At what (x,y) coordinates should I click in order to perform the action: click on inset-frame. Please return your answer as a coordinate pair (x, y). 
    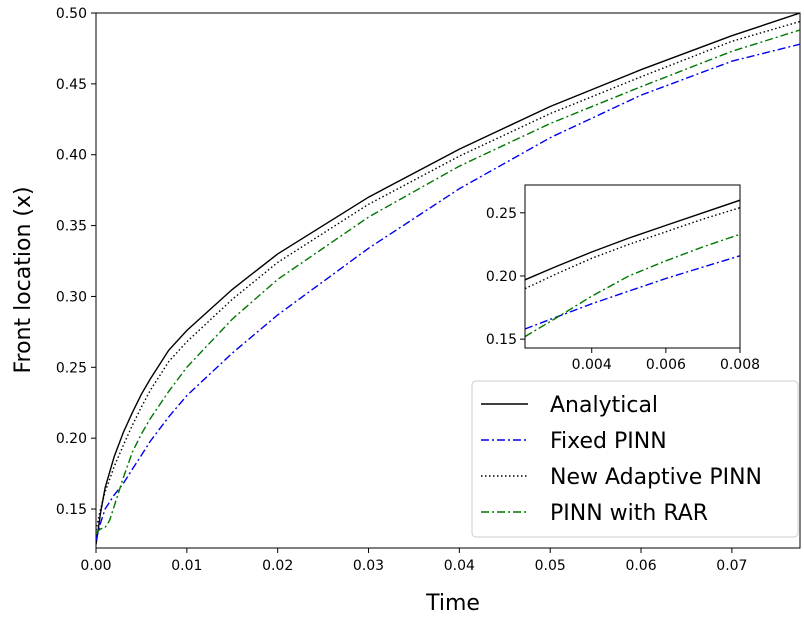
    Looking at the image, I should click on (632, 266).